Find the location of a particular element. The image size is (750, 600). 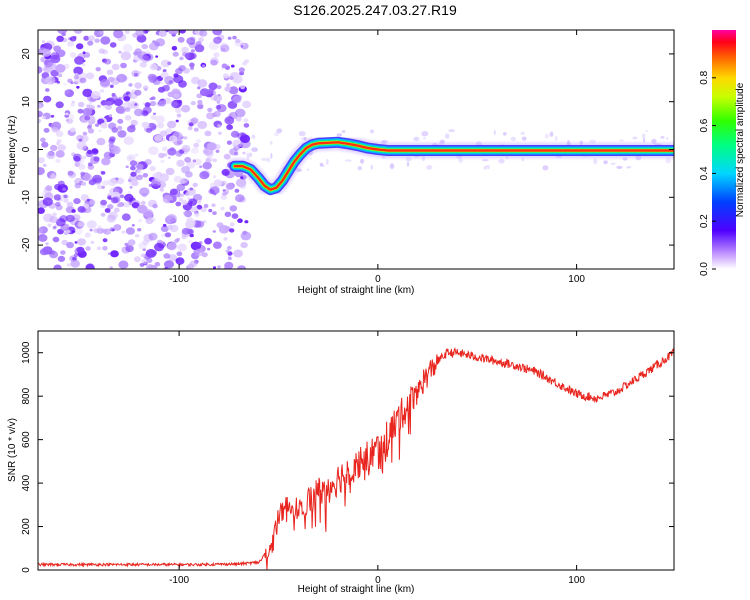

y-tick-label: 0 is located at coordinates (26, 149).